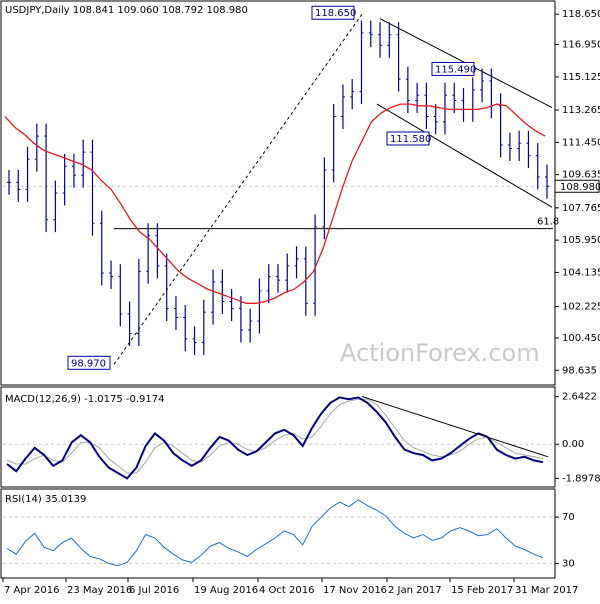 Image resolution: width=600 pixels, height=604 pixels. I want to click on price-tick-label: 109.635, so click(581, 175).